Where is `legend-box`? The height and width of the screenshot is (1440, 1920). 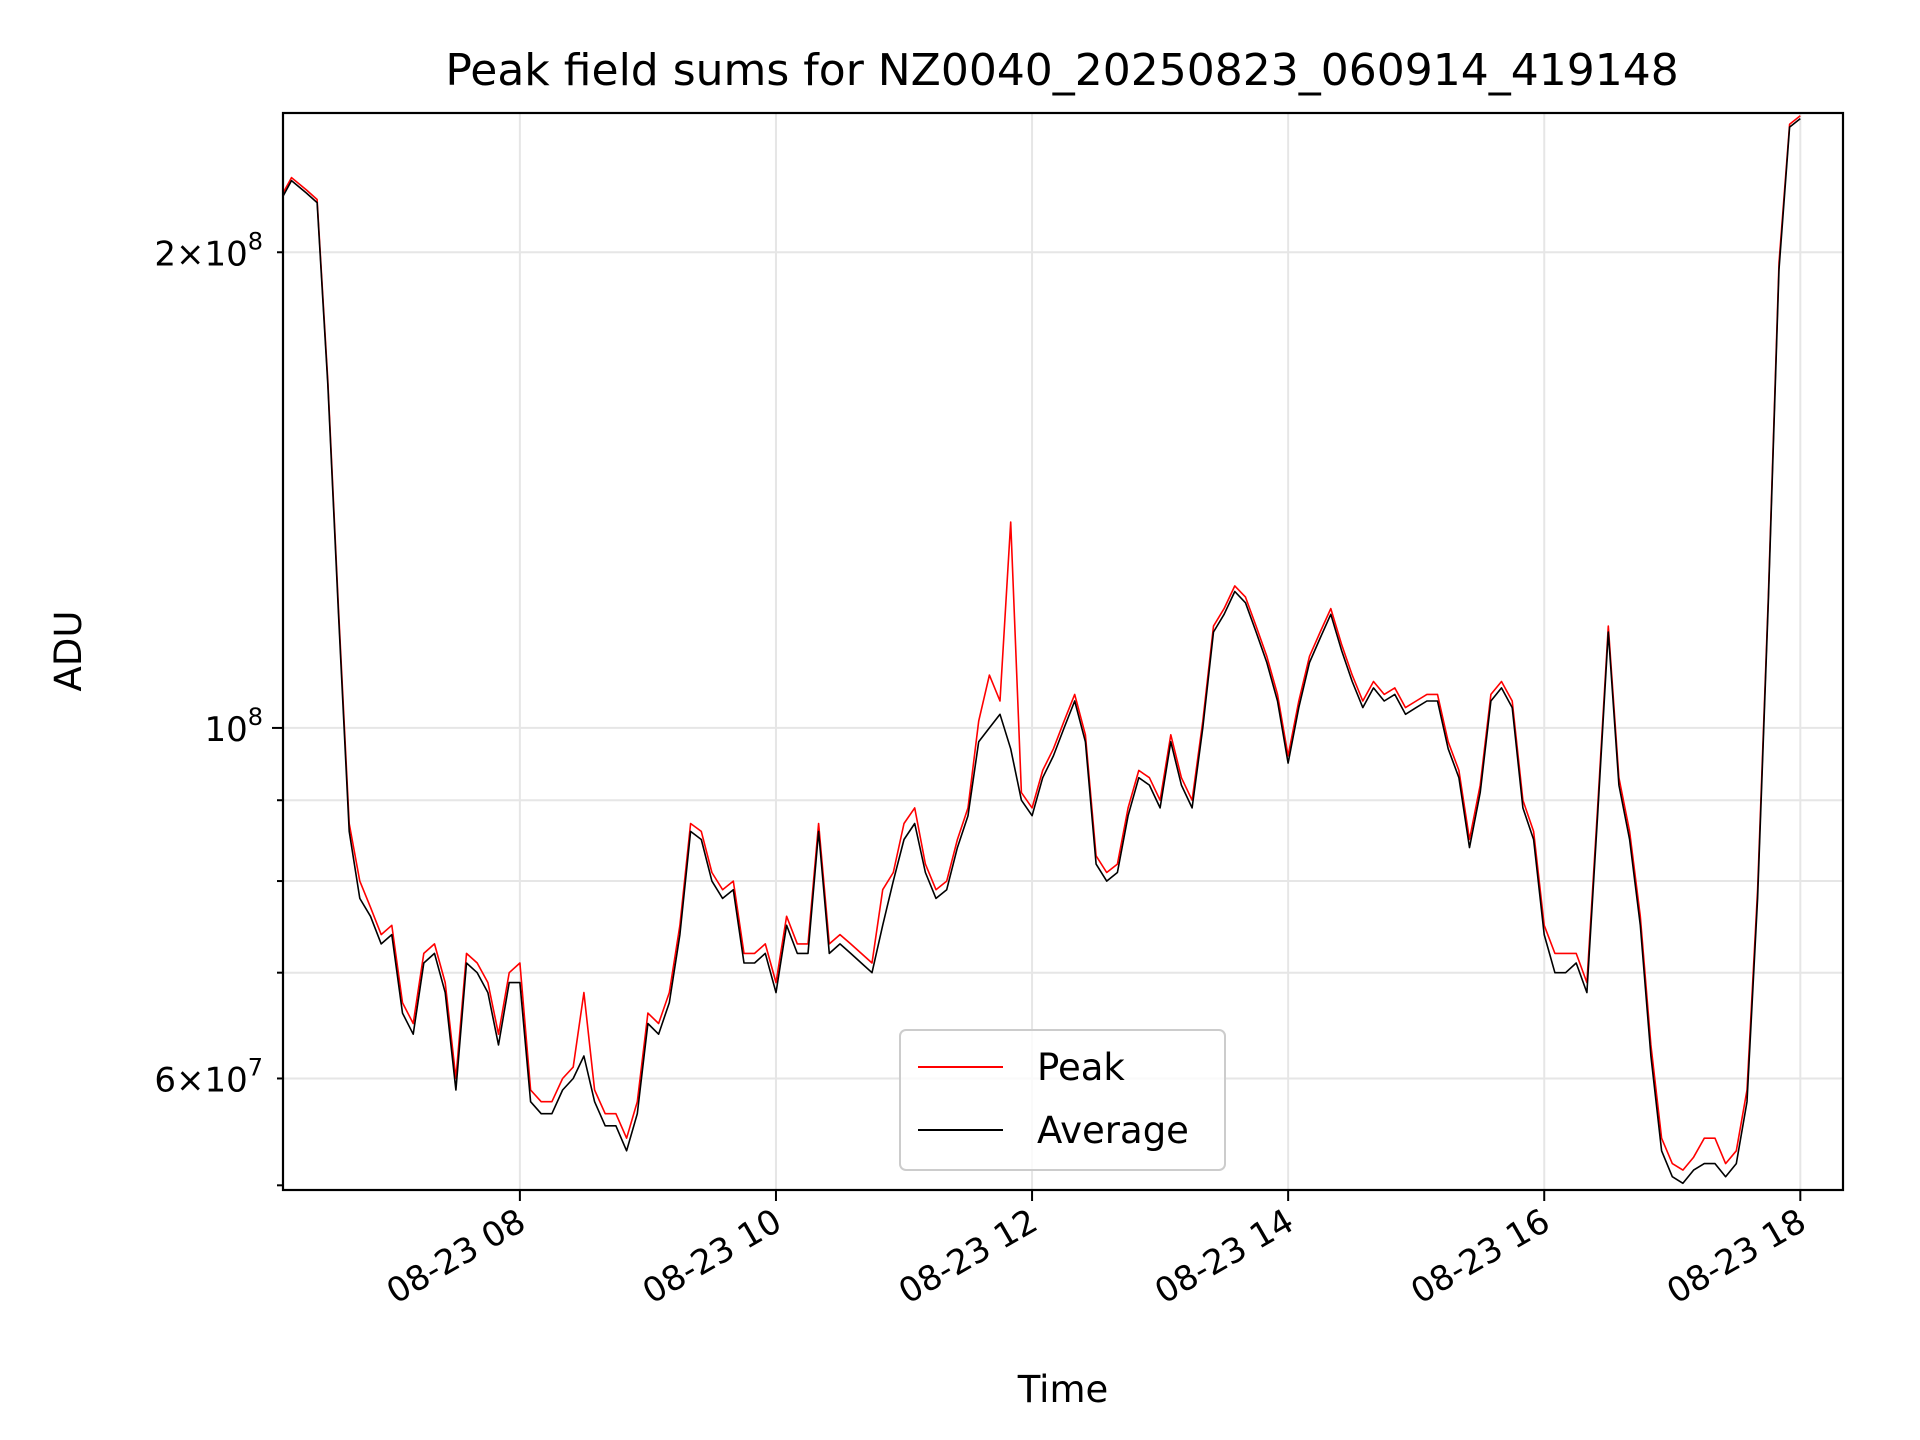 legend-box is located at coordinates (1062, 1100).